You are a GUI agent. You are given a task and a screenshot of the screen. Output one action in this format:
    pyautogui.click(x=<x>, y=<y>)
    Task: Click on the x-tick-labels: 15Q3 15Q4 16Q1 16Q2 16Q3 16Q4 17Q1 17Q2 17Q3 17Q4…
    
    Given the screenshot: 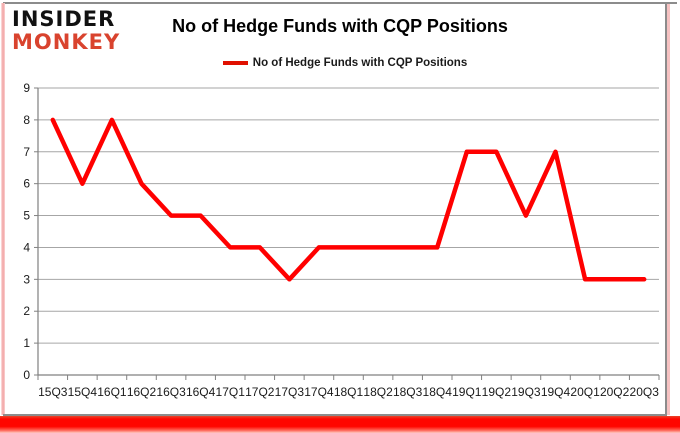 What is the action you would take?
    pyautogui.click(x=348, y=392)
    